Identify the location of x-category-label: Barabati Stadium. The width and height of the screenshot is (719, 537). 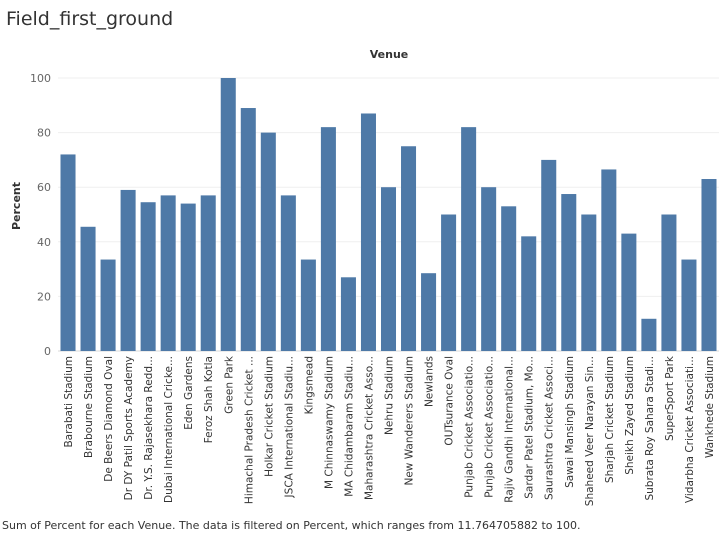
(69, 402).